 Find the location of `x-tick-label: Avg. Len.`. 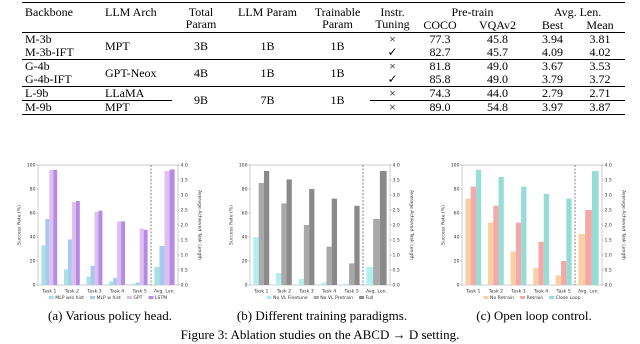

x-tick-label: Avg. Len. is located at coordinates (164, 292).